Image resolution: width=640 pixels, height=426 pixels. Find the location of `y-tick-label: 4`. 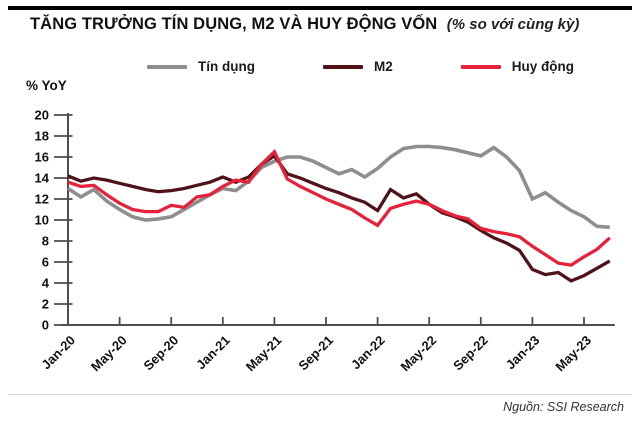

y-tick-label: 4 is located at coordinates (46, 283).